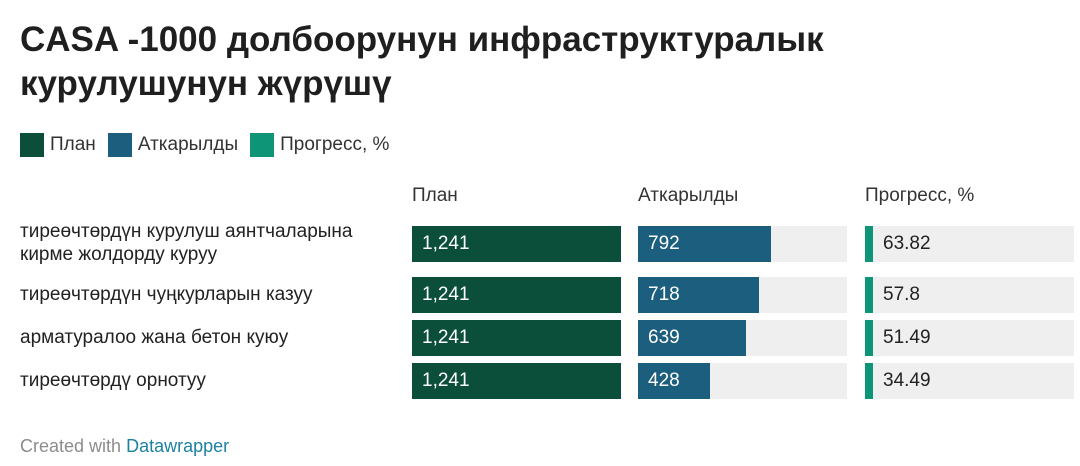 Image resolution: width=1080 pixels, height=466 pixels. What do you see at coordinates (969, 295) in the screenshot?
I see `progress-cell: 57.8` at bounding box center [969, 295].